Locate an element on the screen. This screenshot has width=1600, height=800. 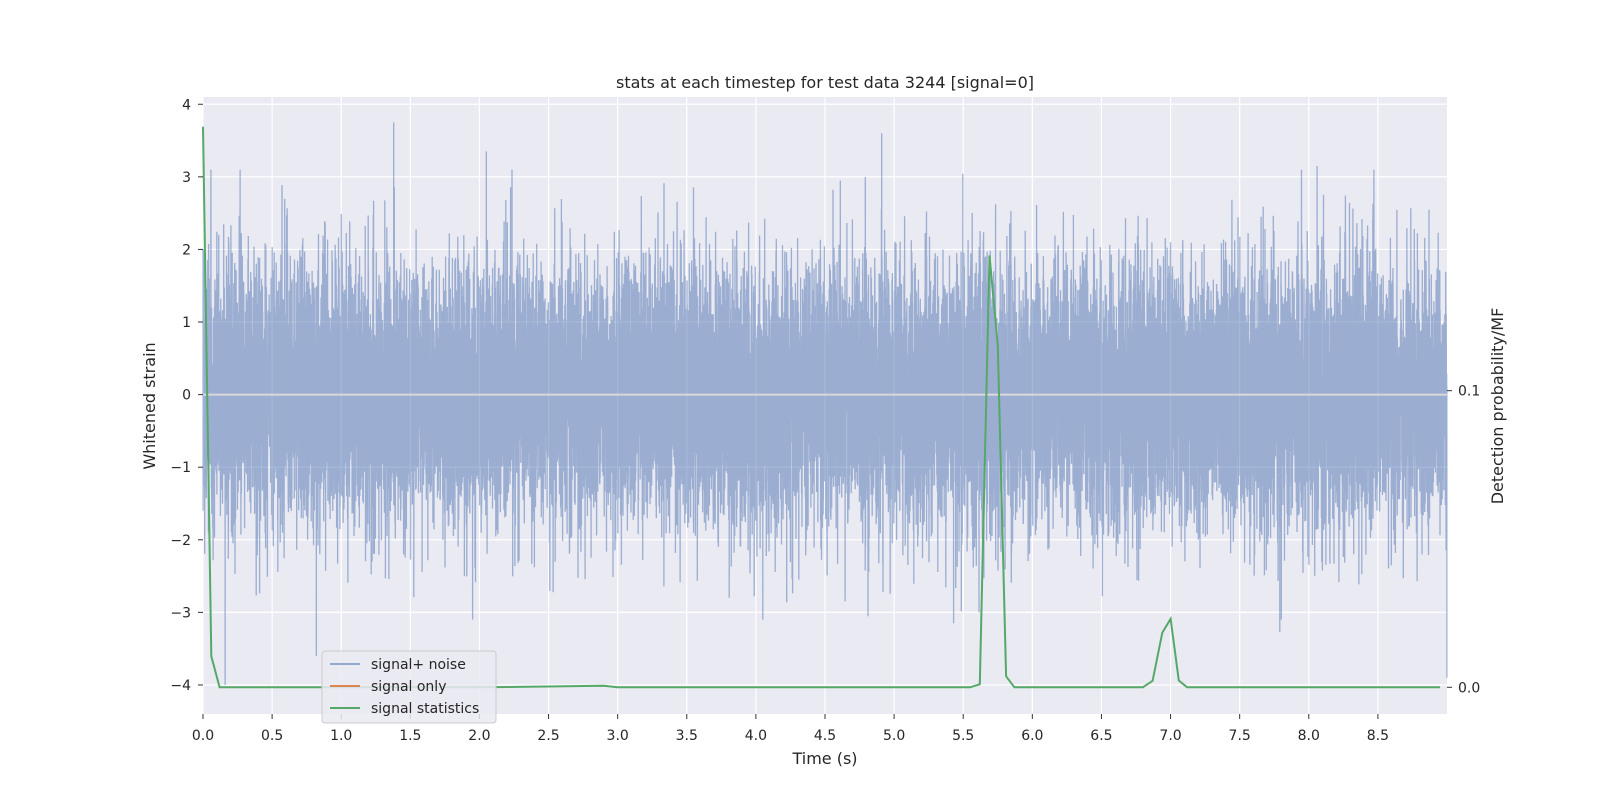
x-tick-label: 6.0 is located at coordinates (1032, 736).